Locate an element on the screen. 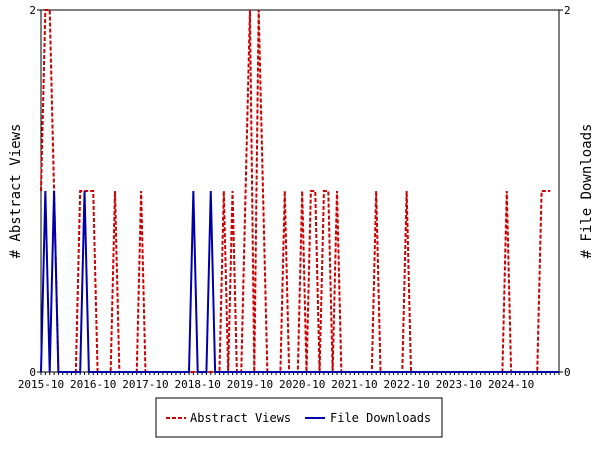 The image size is (600, 450). x-tick-label: 2023-10 is located at coordinates (459, 384).